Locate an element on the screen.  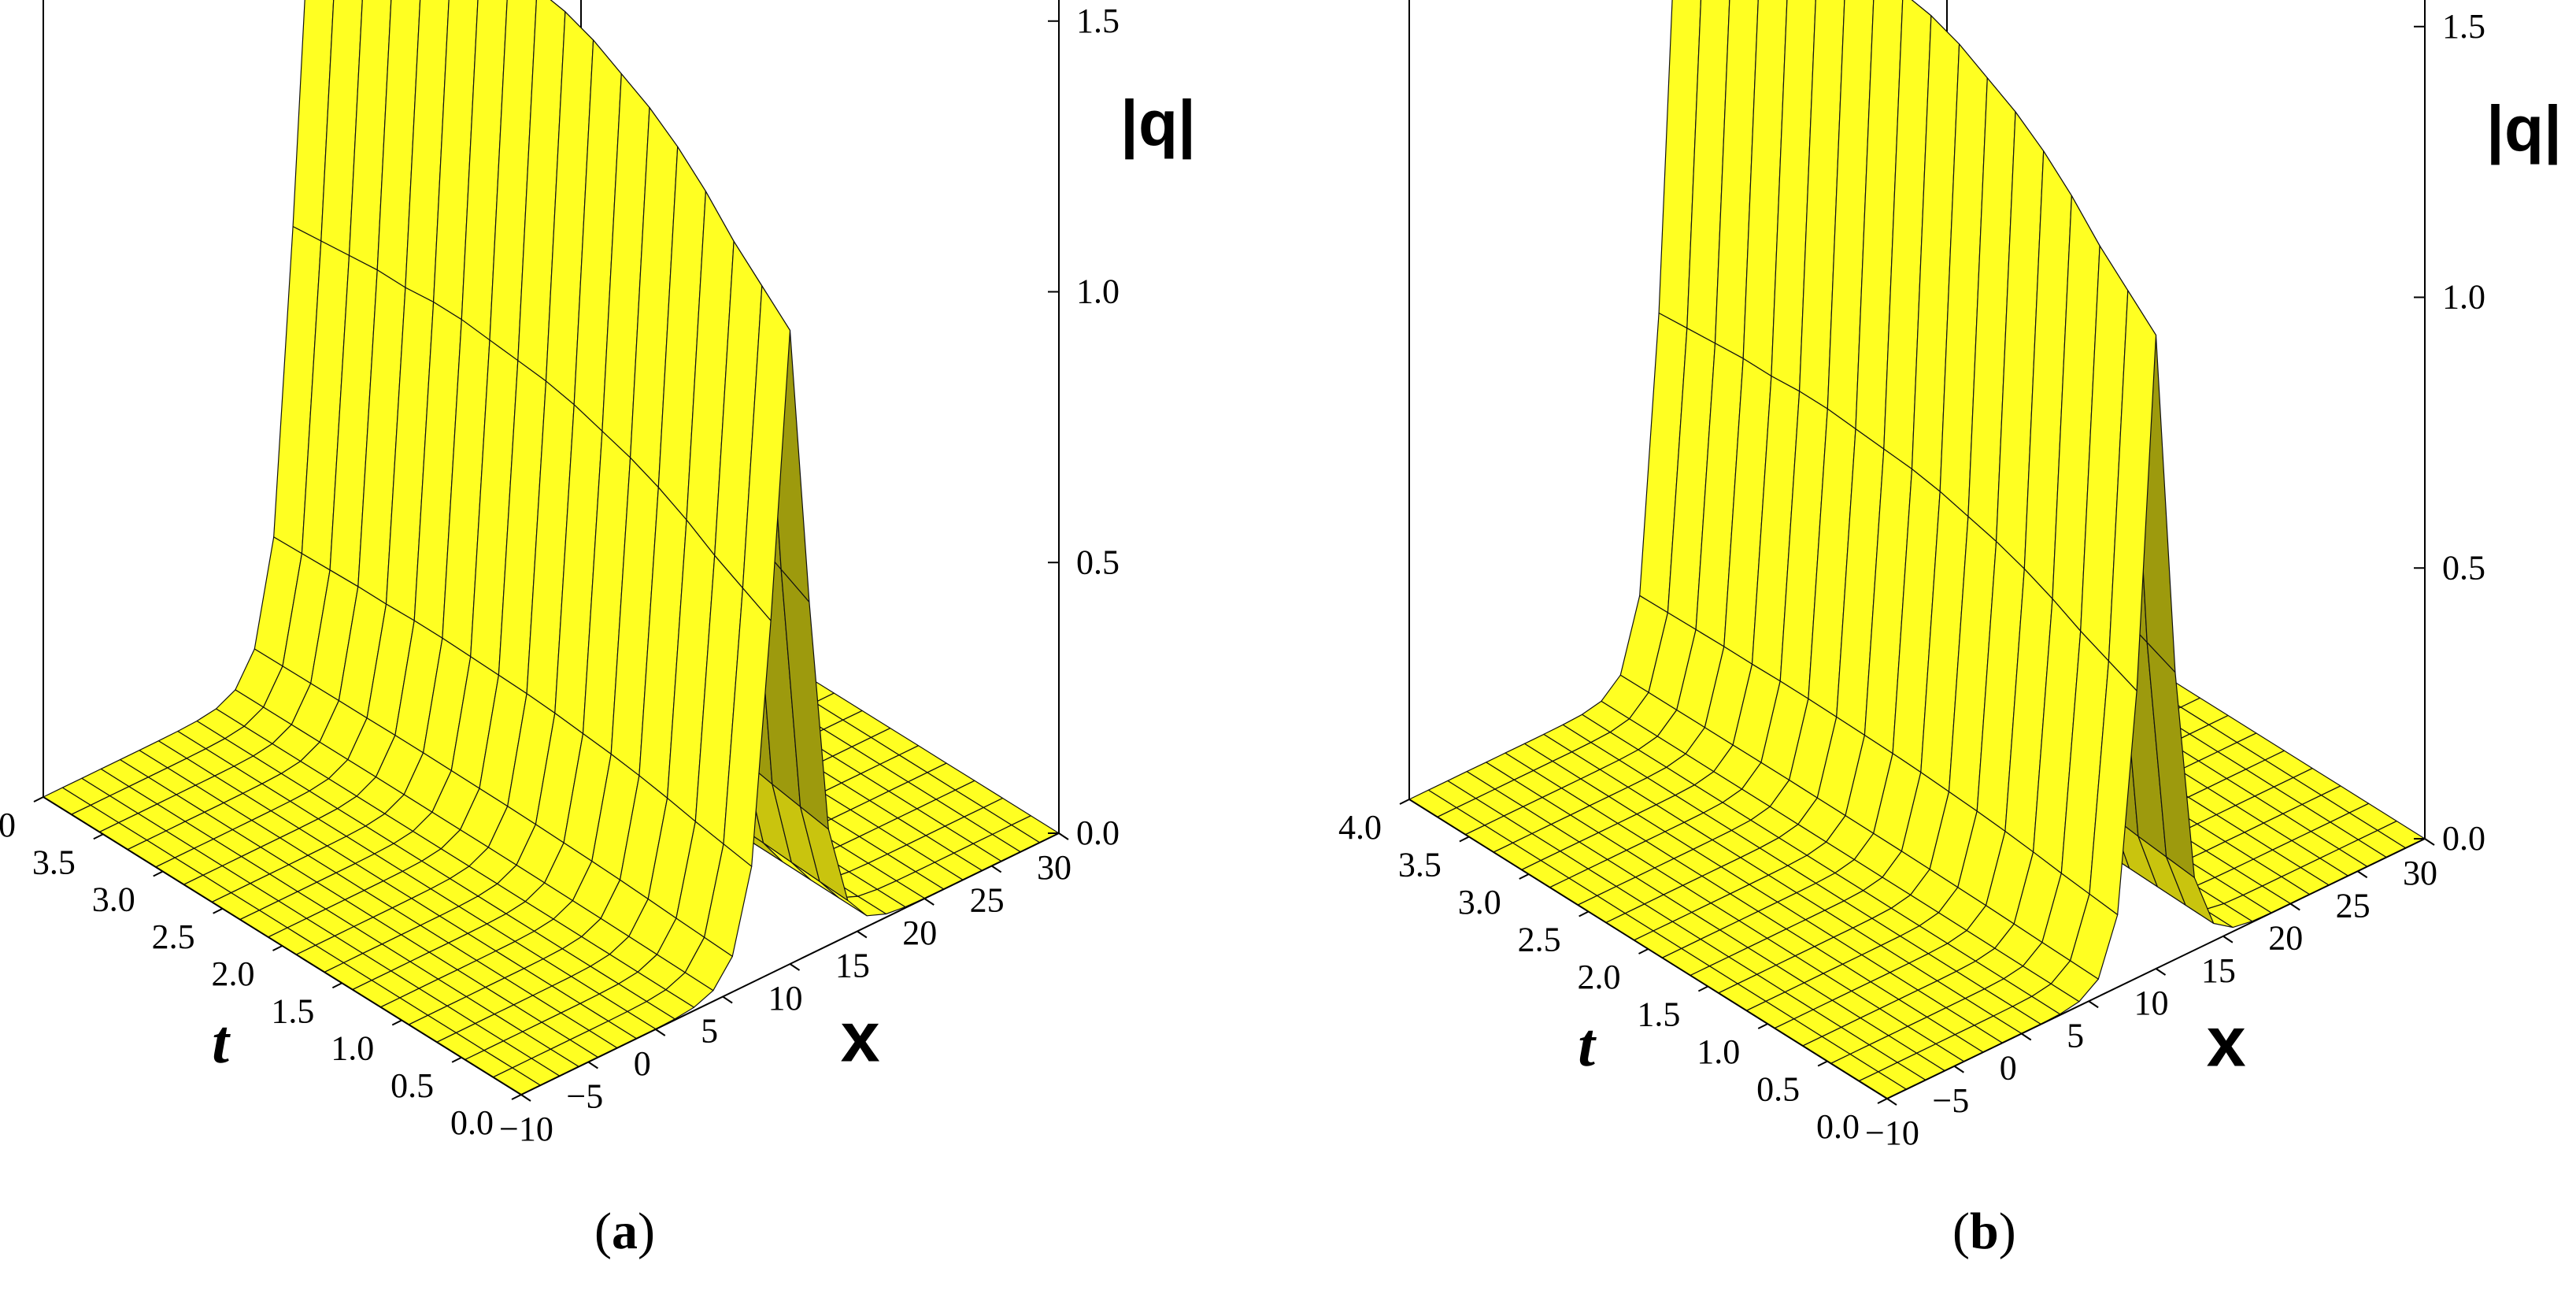
panel-caption: (a) is located at coordinates (624, 1231).